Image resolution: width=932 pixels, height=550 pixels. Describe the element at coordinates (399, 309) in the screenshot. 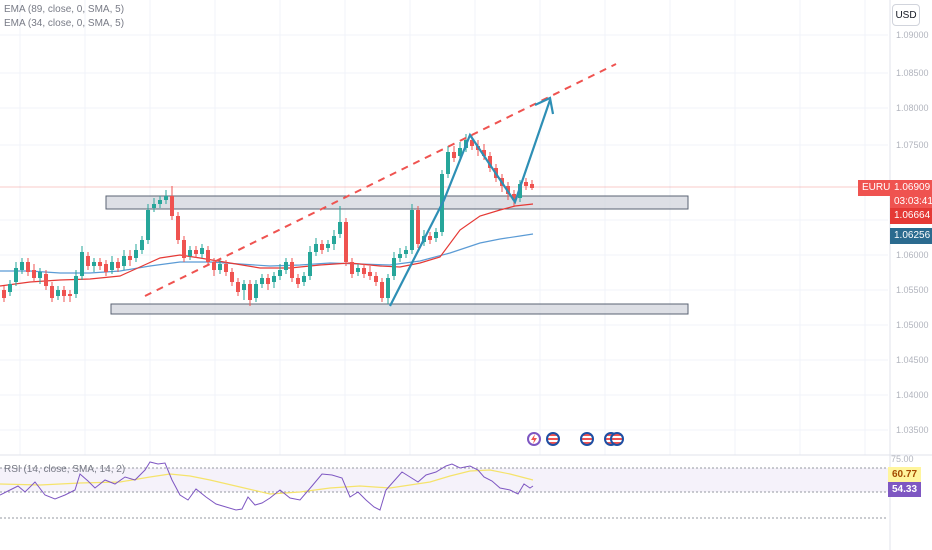

I see `support-zone-rectangle` at that location.